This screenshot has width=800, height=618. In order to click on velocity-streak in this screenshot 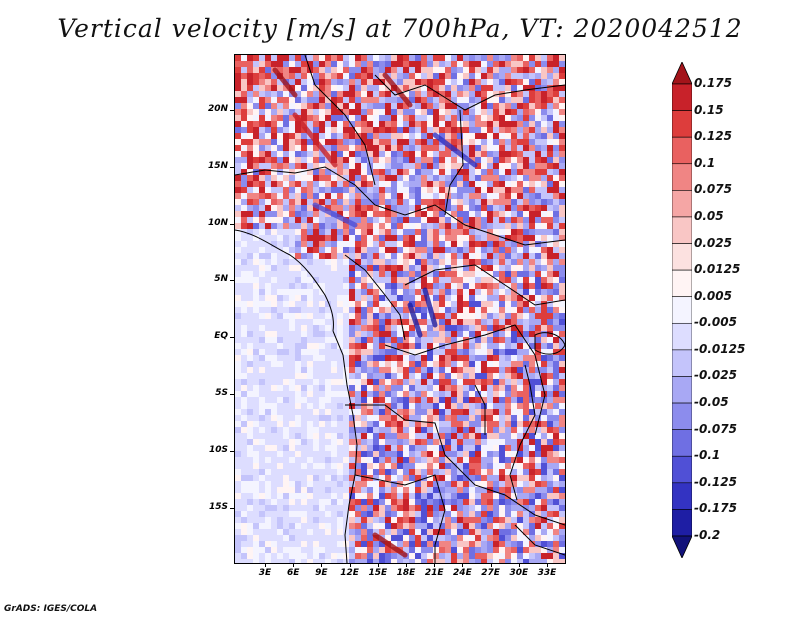, I will do `click(415, 320)`.